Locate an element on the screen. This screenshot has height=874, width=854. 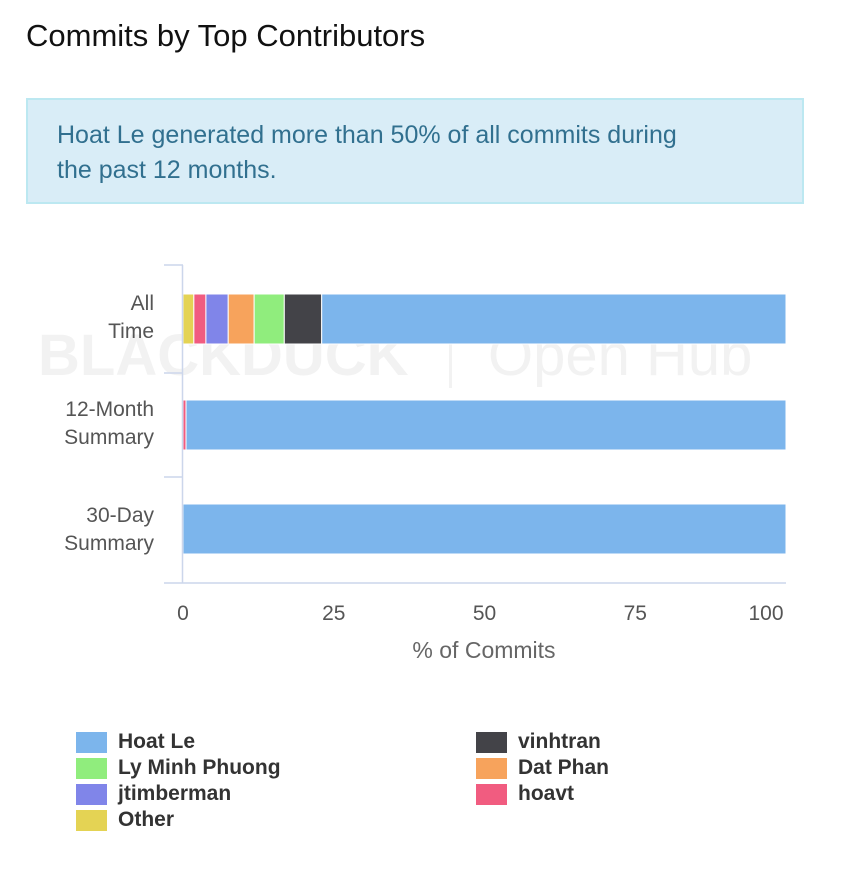
x-tick-label: 50 is located at coordinates (484, 613).